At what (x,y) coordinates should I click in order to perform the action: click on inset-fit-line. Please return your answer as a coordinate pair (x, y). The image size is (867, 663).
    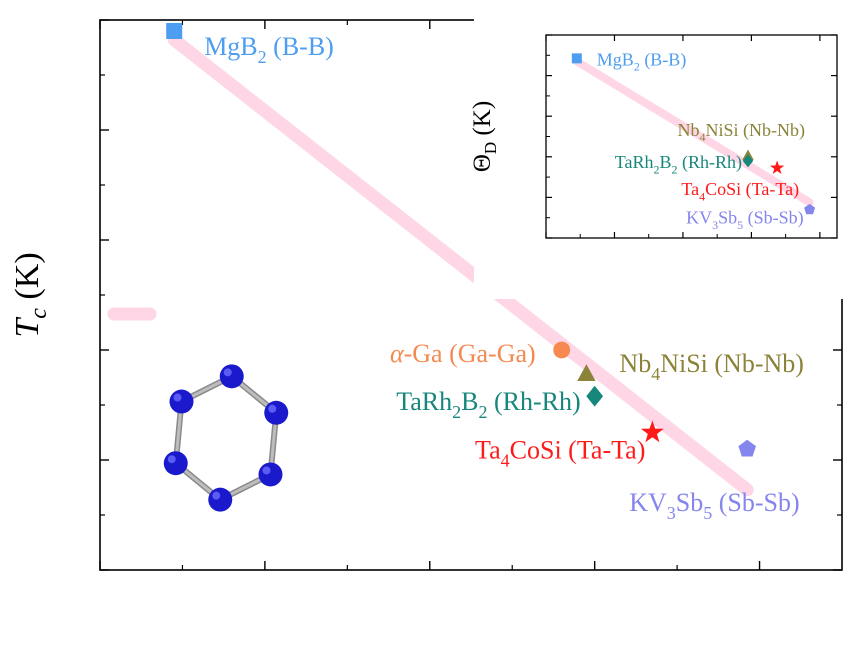
    Looking at the image, I should click on (693, 132).